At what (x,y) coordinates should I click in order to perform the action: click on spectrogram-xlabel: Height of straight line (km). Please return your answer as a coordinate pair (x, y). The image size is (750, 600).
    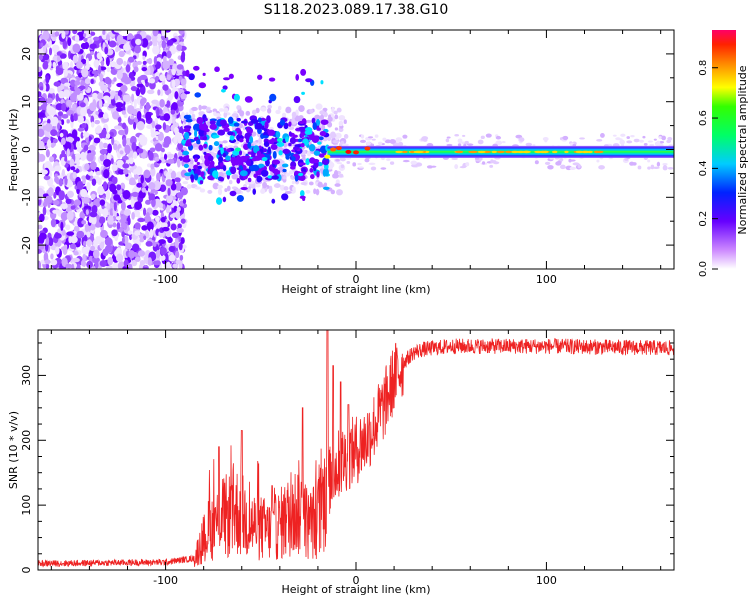
    Looking at the image, I should click on (355, 289).